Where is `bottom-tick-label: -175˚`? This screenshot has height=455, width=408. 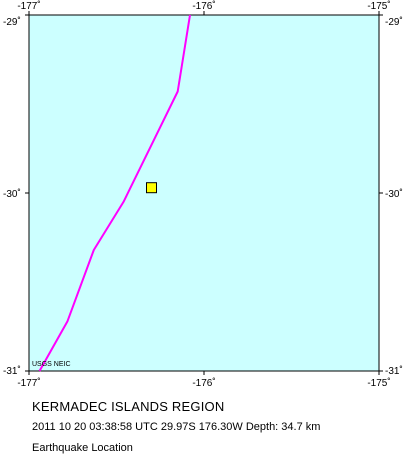 bottom-tick-label: -175˚ is located at coordinates (378, 383).